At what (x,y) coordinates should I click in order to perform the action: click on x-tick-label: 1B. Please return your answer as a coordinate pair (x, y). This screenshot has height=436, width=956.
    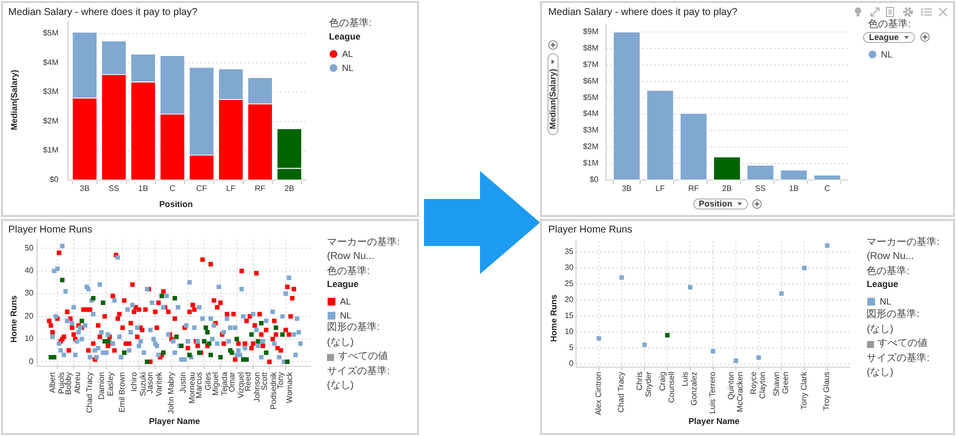
    Looking at the image, I should click on (793, 188).